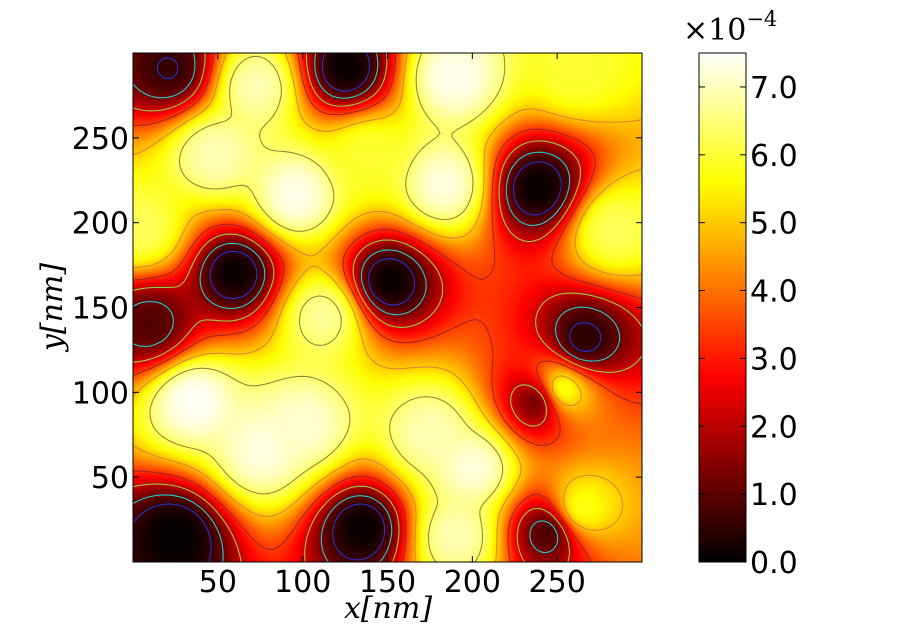 This screenshot has width=920, height=637. Describe the element at coordinates (774, 292) in the screenshot. I see `colorbar-tick-label: 4.0` at that location.